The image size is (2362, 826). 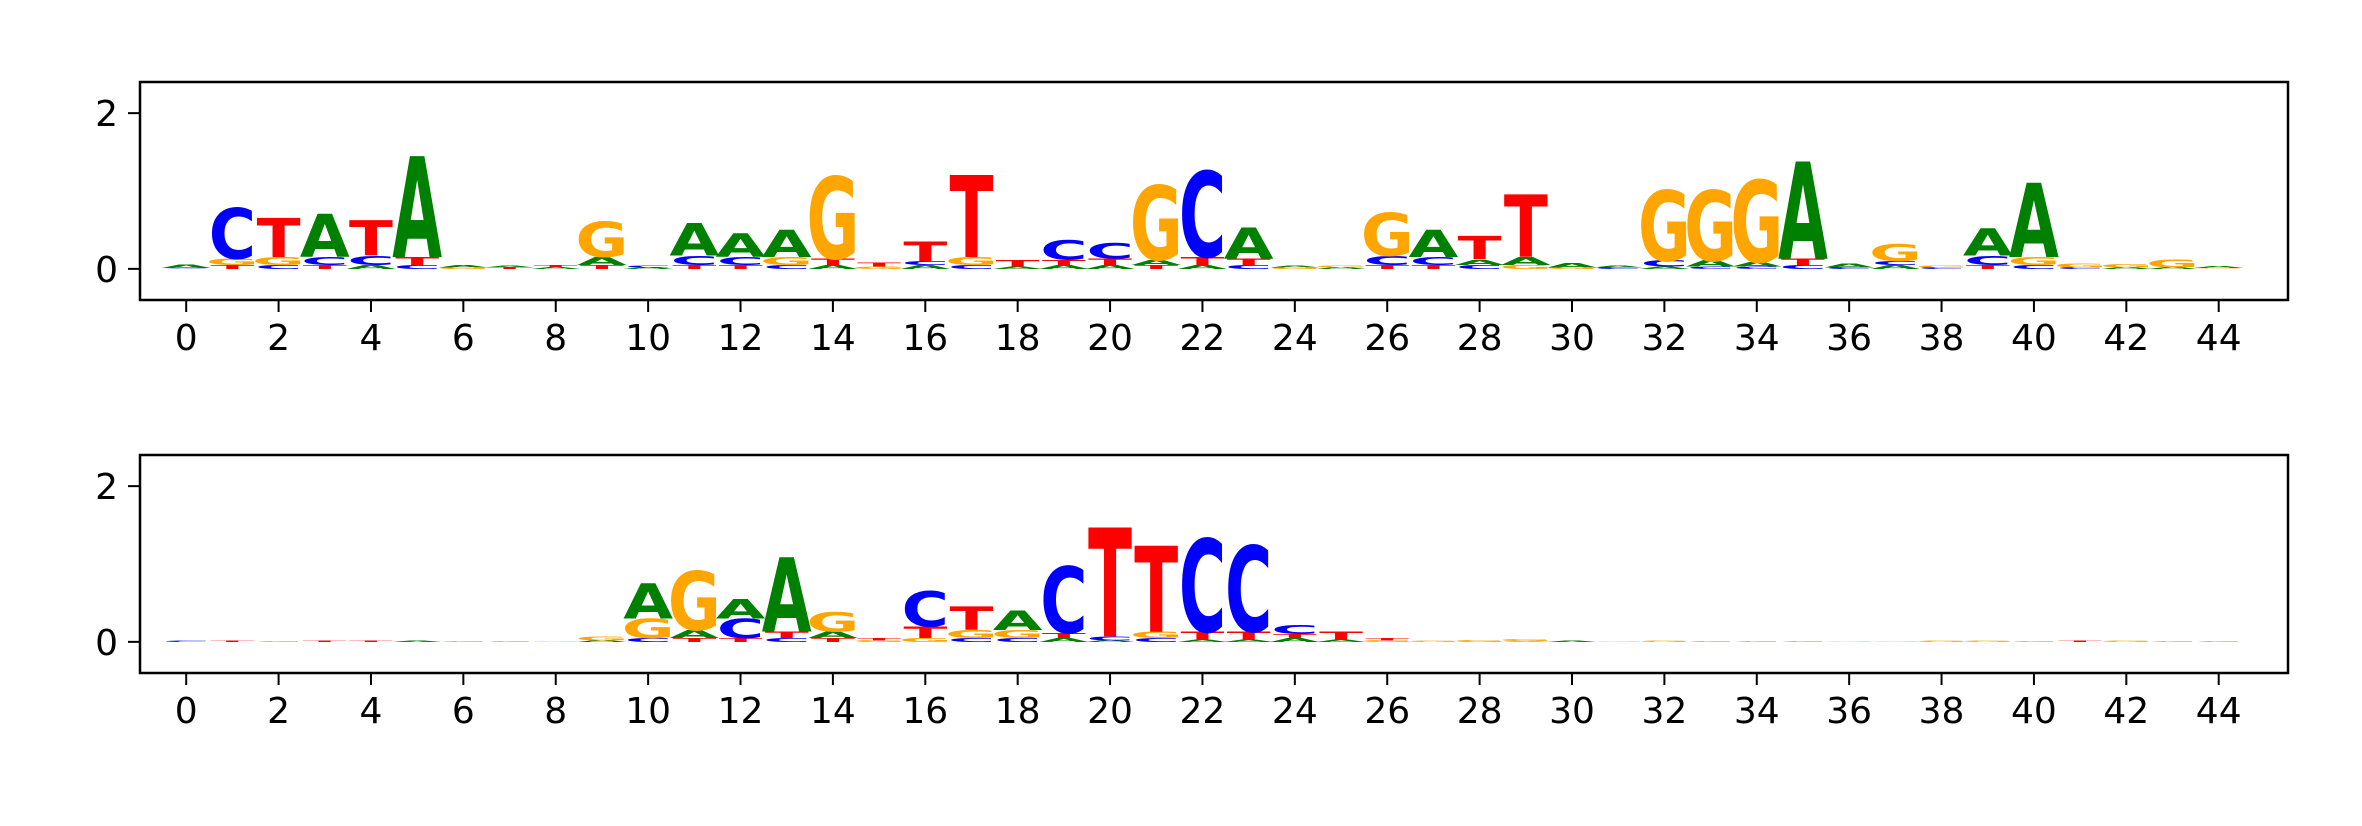 What do you see at coordinates (555, 711) in the screenshot?
I see `x-tick-label: 8` at bounding box center [555, 711].